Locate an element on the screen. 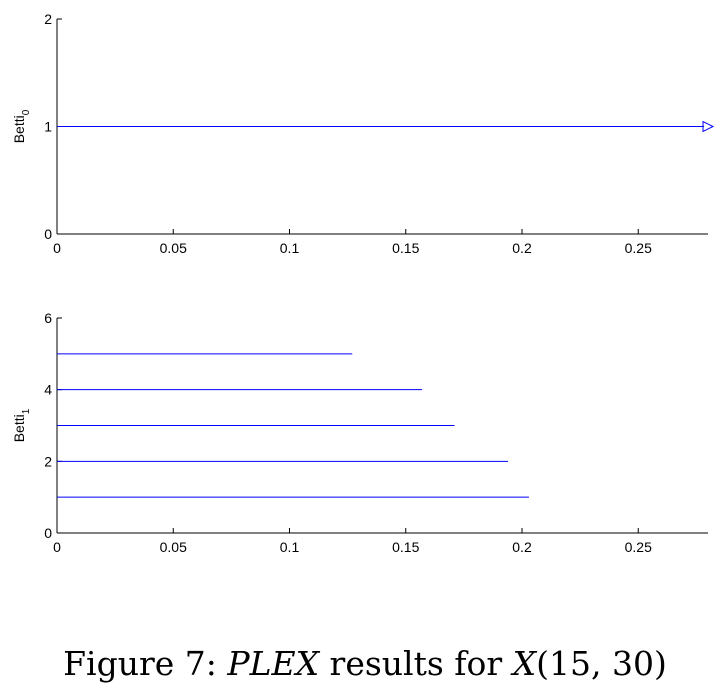  caption-x: X is located at coordinates (524, 663).